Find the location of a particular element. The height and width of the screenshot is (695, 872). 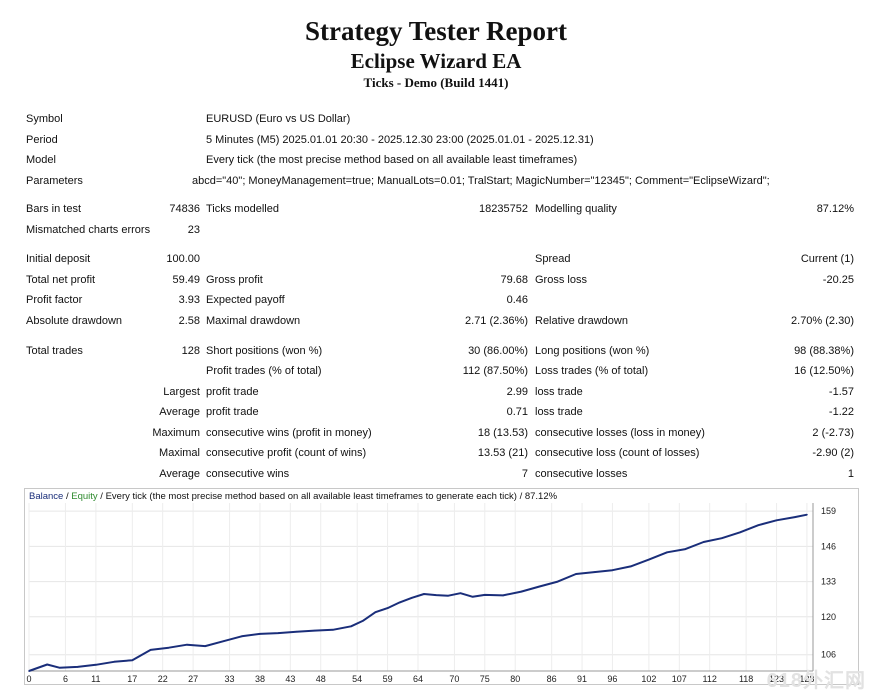

y-tick-label: 146 is located at coordinates (828, 546).